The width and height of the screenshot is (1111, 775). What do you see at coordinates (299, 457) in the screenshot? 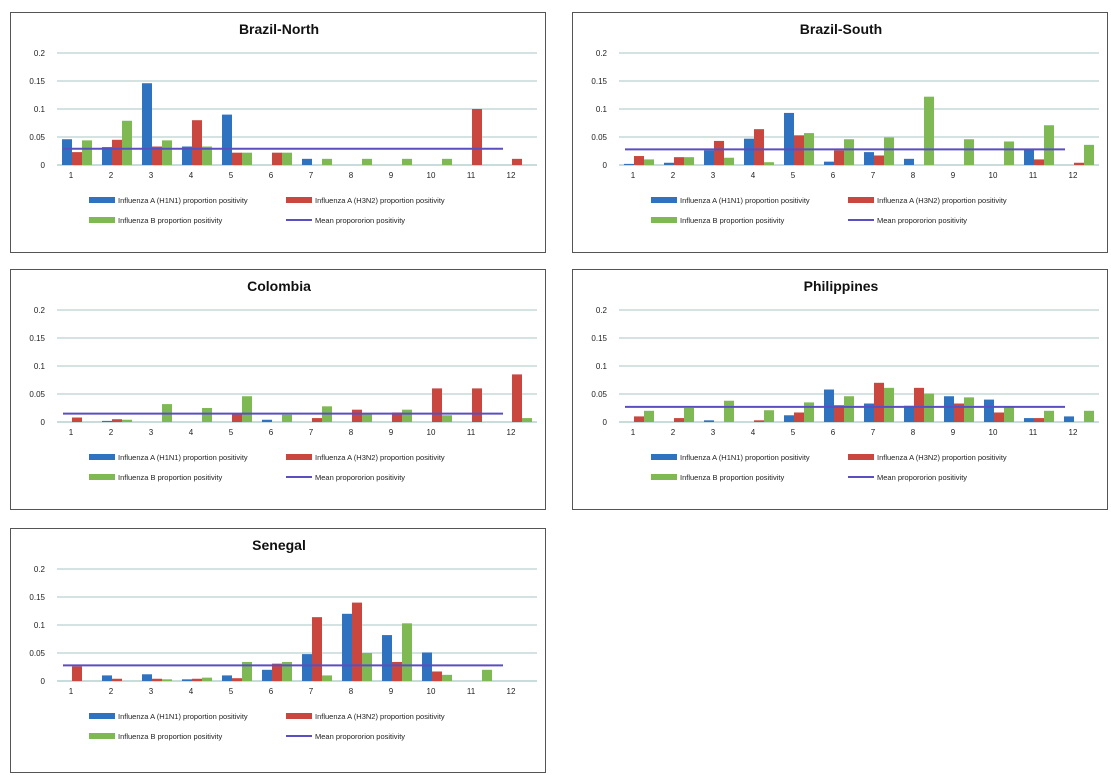
I see `legend-swatch-h3n2` at bounding box center [299, 457].